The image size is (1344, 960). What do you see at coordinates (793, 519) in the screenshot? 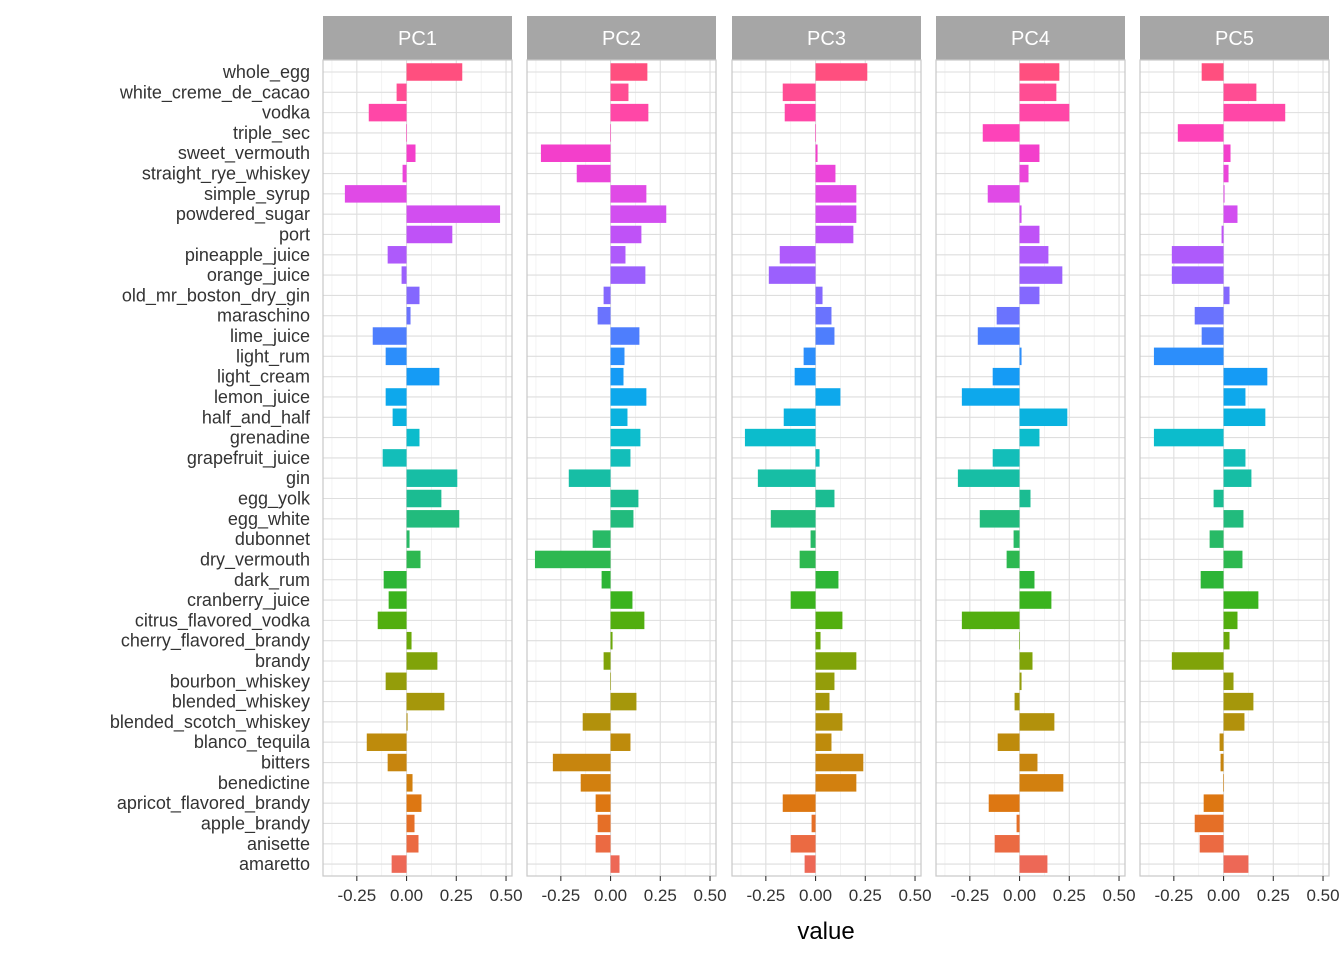
I see `bar-pc3-egg_white` at bounding box center [793, 519].